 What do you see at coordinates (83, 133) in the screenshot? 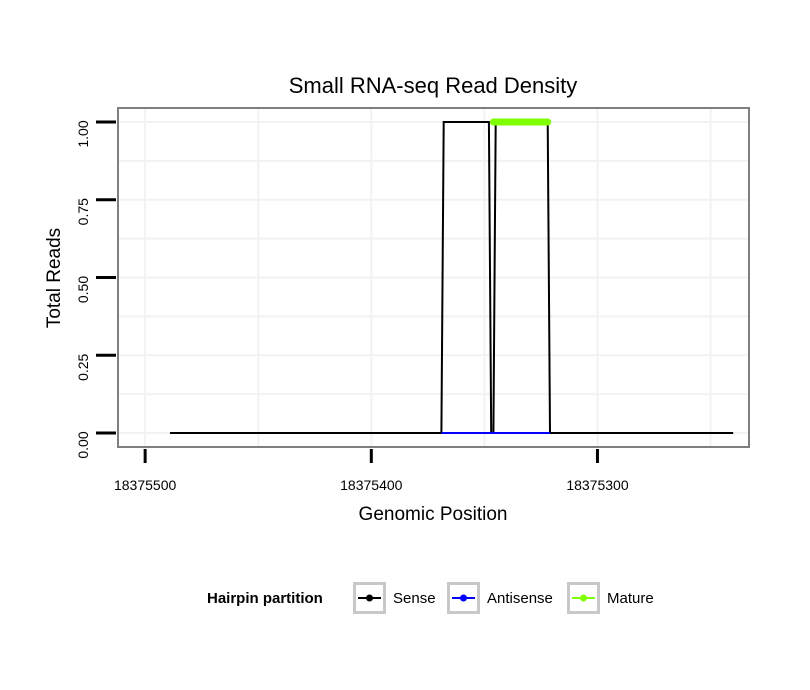
I see `y-tick-label: 1.00` at bounding box center [83, 133].